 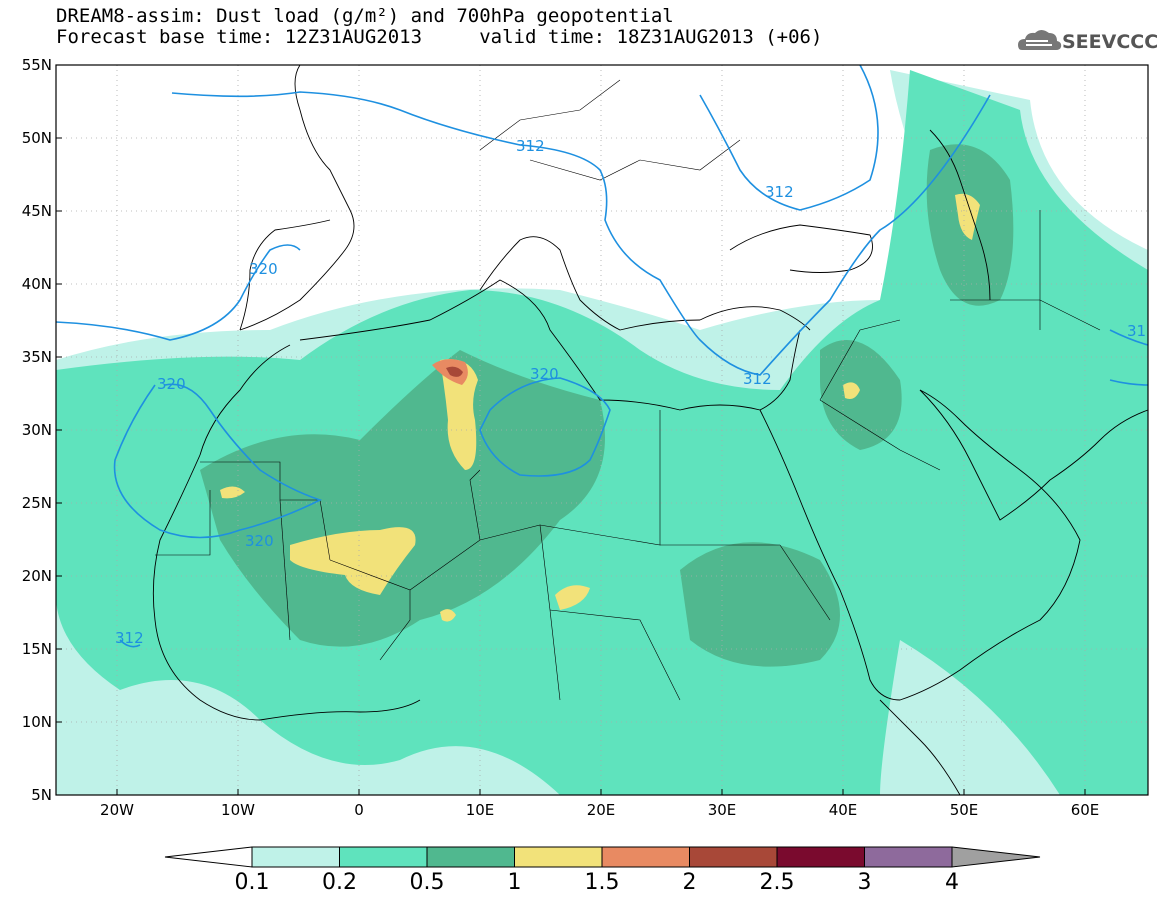 I want to click on colorbar-max-arrow, so click(x=996, y=857).